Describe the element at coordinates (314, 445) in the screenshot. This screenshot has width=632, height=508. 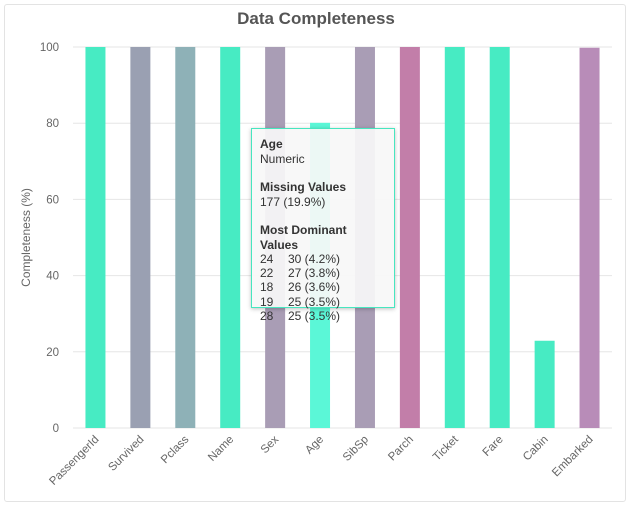
I see `x-tick-label: Age` at that location.